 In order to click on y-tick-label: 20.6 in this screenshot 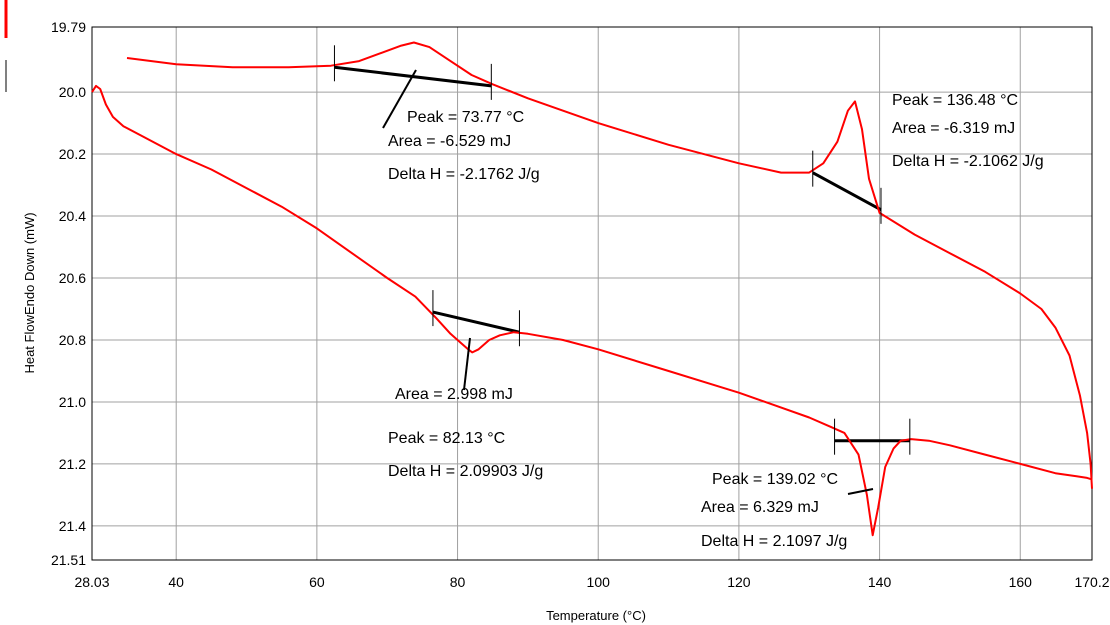, I will do `click(72, 278)`.